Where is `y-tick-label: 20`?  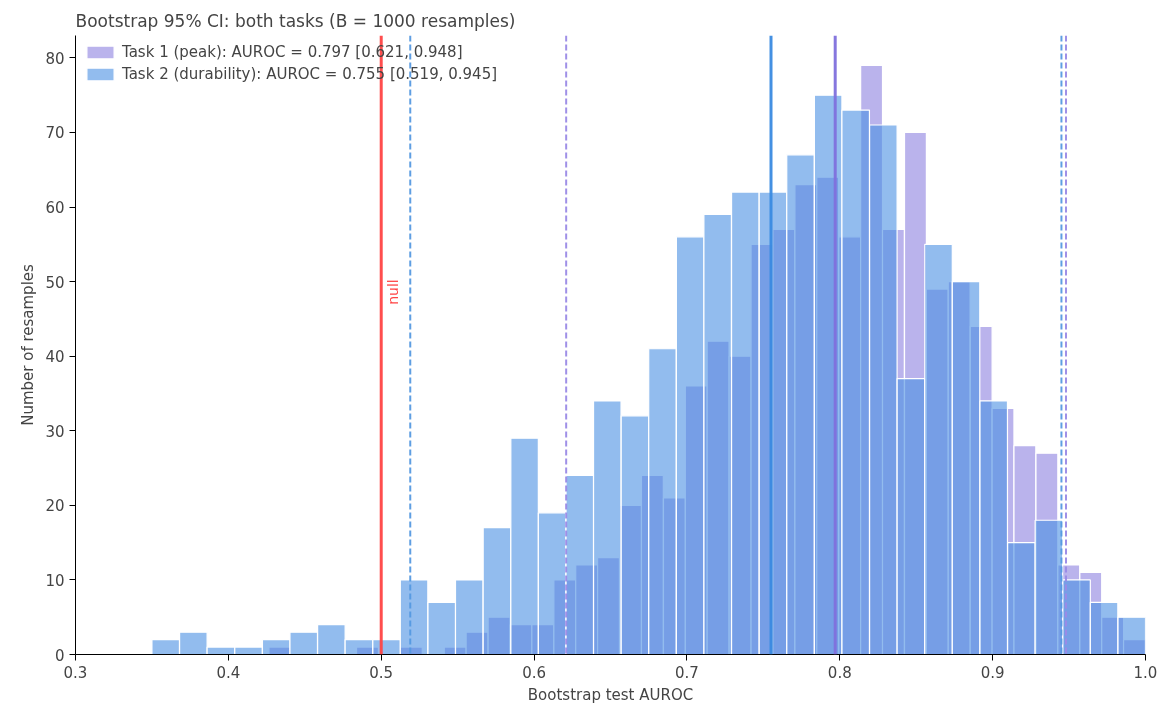 y-tick-label: 20 is located at coordinates (55, 506).